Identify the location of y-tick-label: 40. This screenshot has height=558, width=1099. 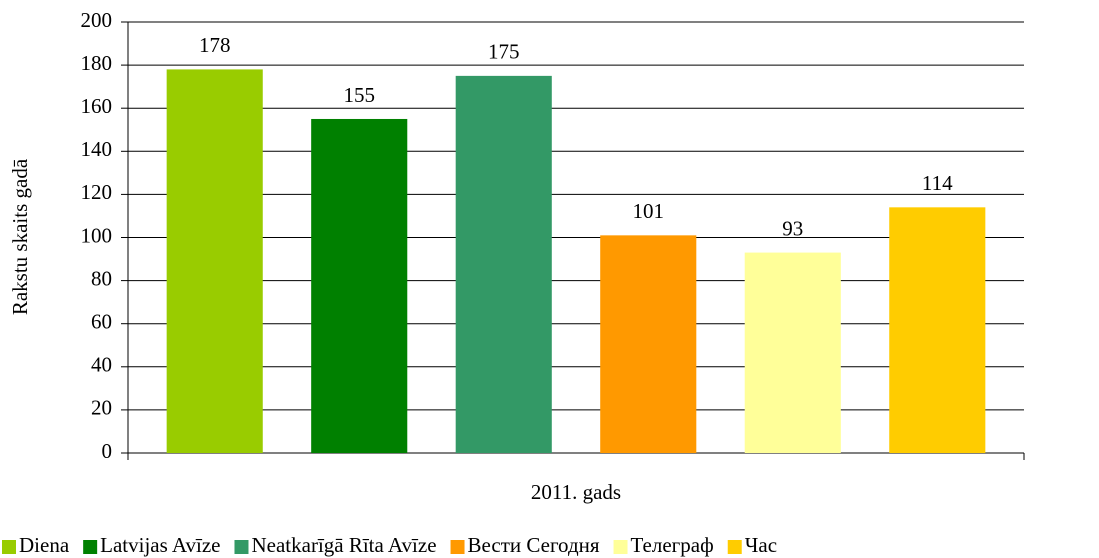
(101, 365).